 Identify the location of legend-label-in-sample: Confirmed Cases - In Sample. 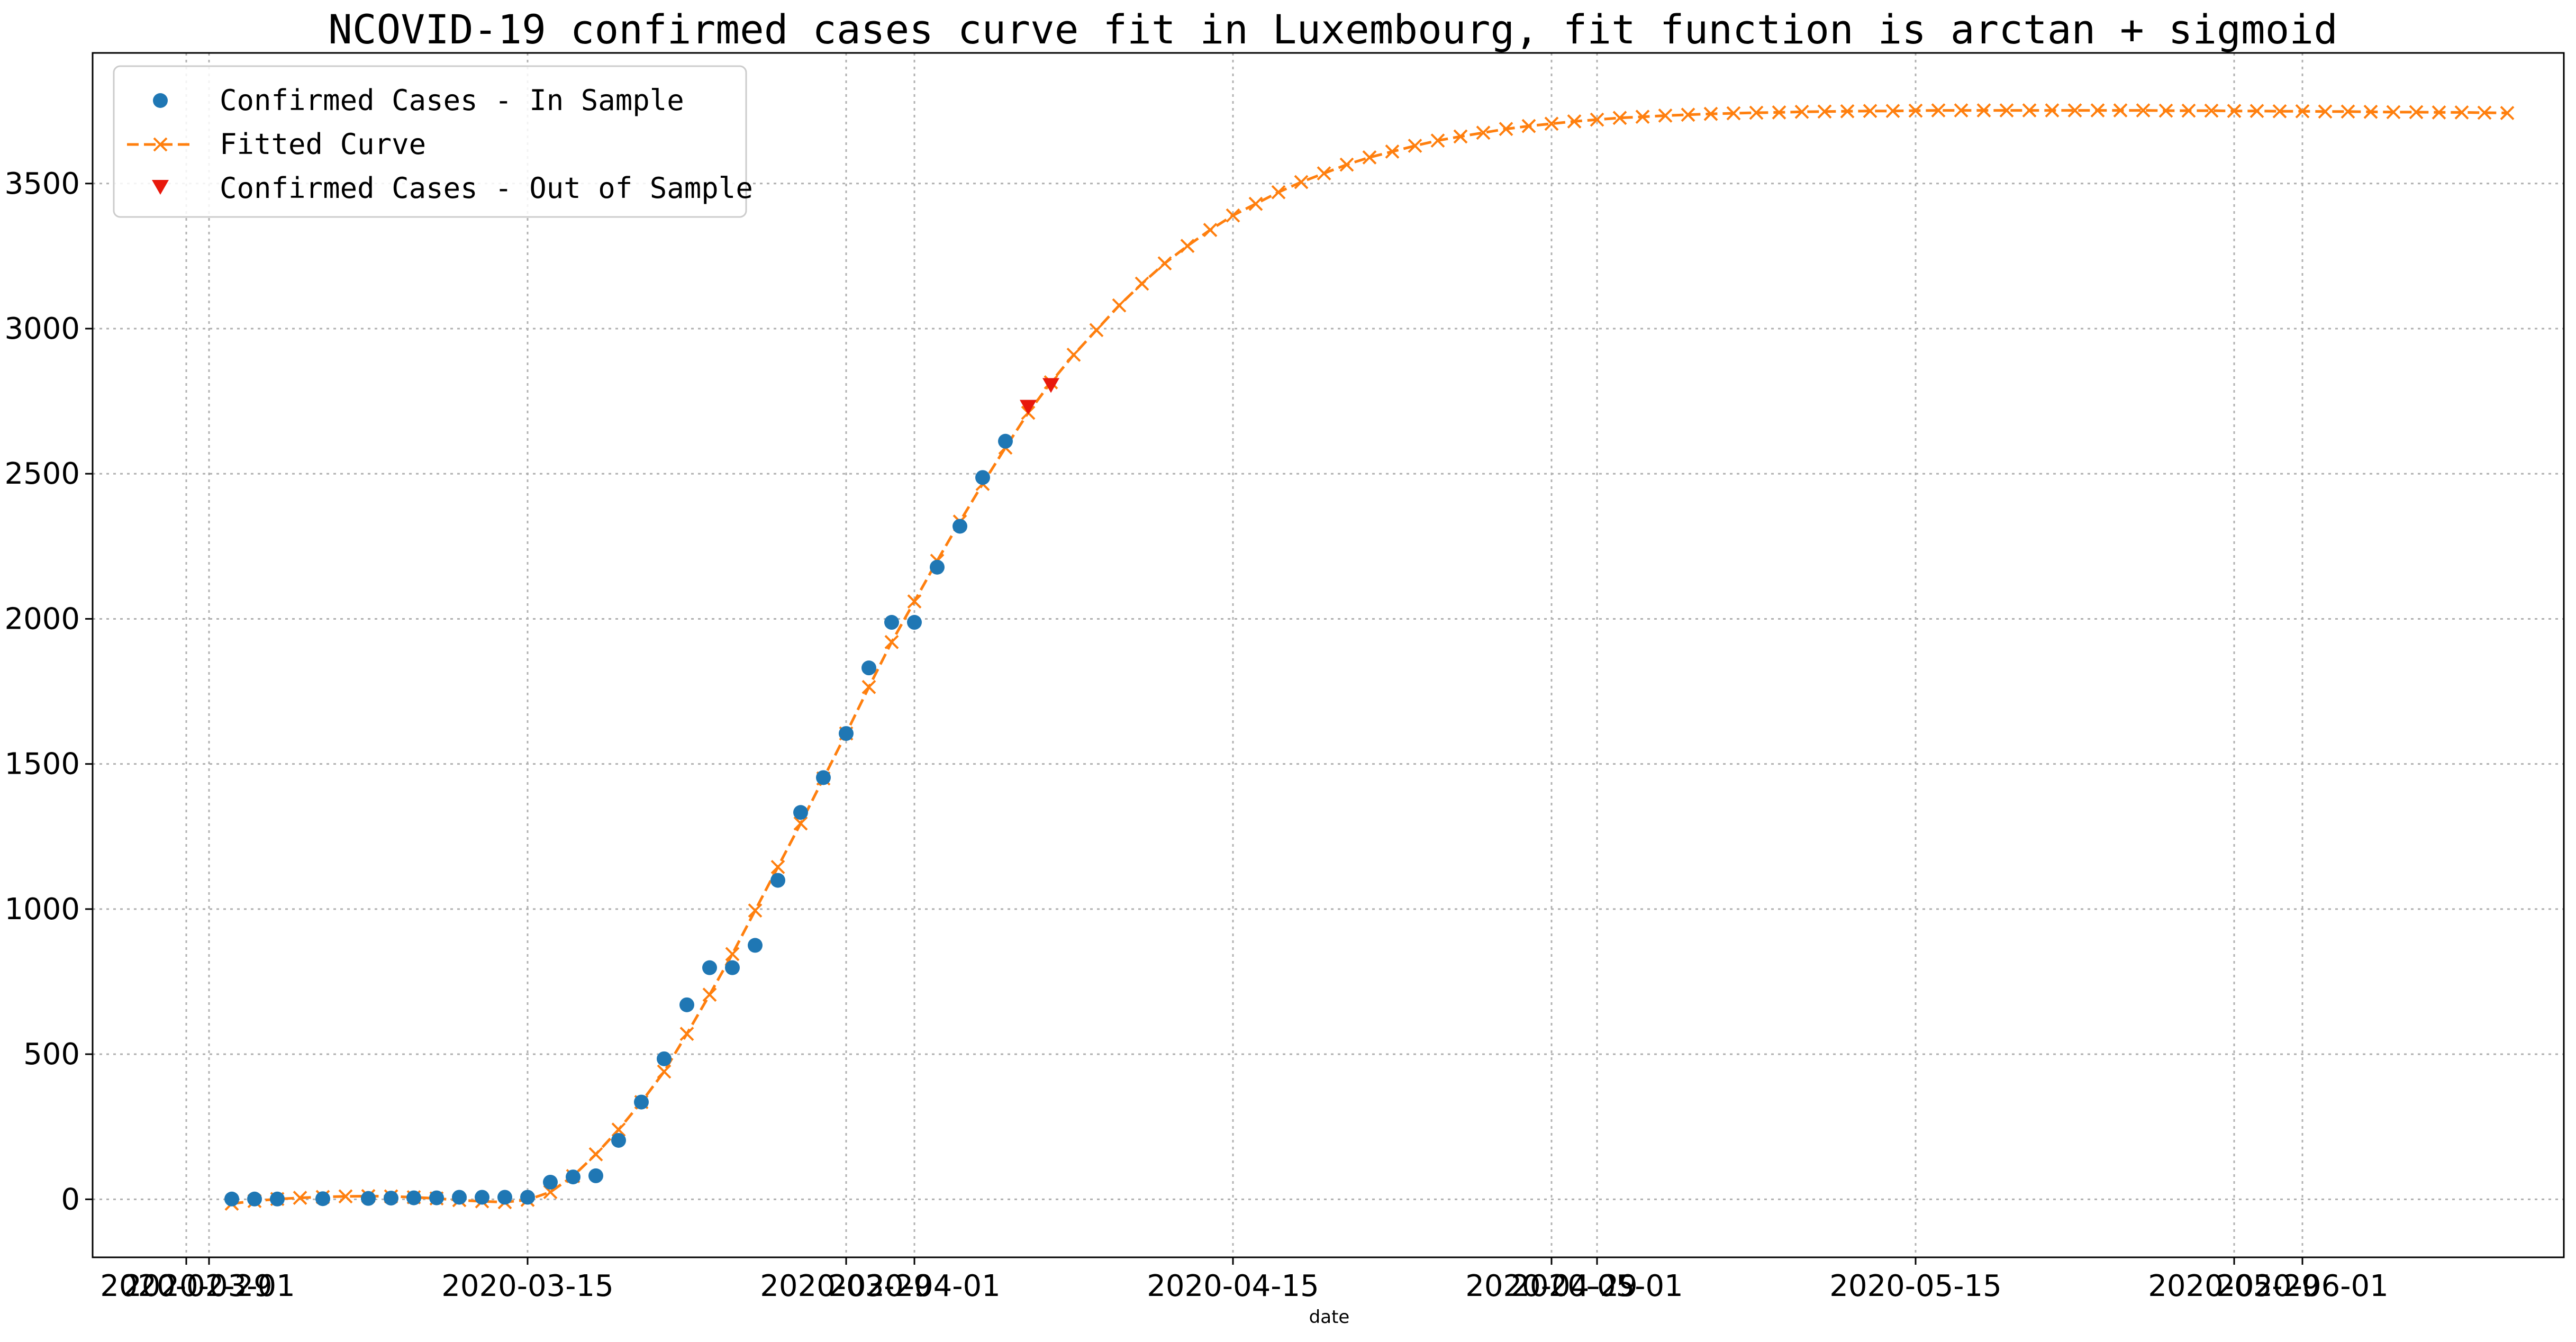
(452, 100).